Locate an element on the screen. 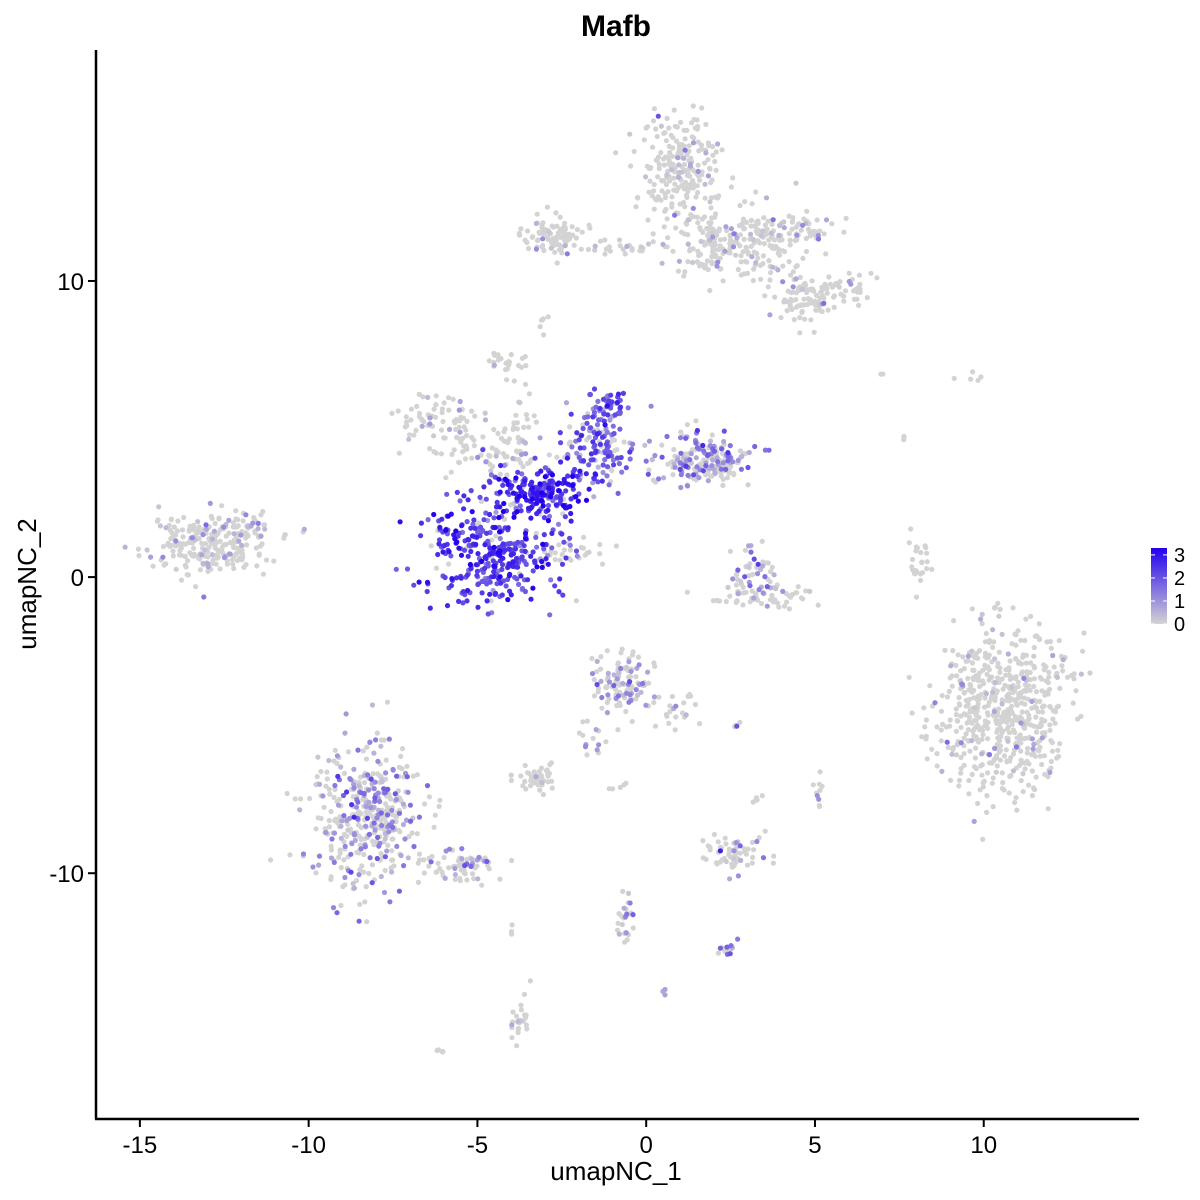 This screenshot has height=1200, width=1200. x-tick-label: 10 is located at coordinates (983, 1145).